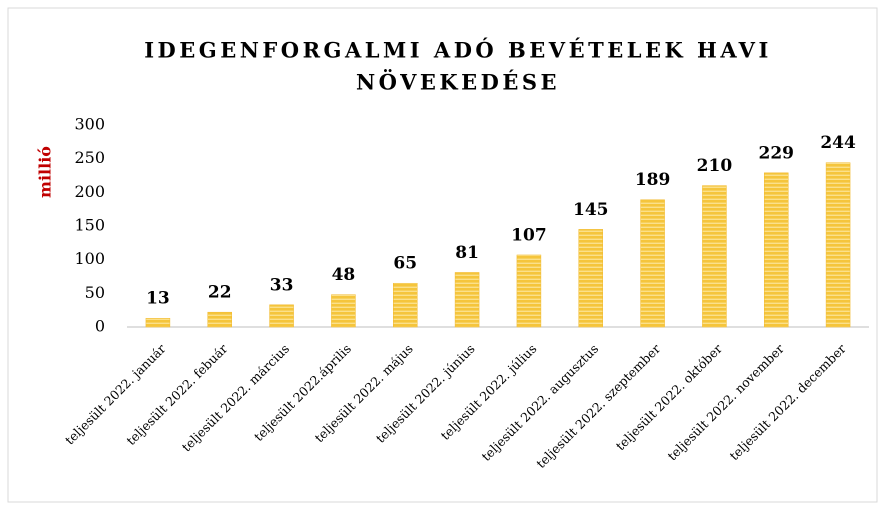 This screenshot has width=885, height=510. I want to click on y-tick-label: 0, so click(100, 326).